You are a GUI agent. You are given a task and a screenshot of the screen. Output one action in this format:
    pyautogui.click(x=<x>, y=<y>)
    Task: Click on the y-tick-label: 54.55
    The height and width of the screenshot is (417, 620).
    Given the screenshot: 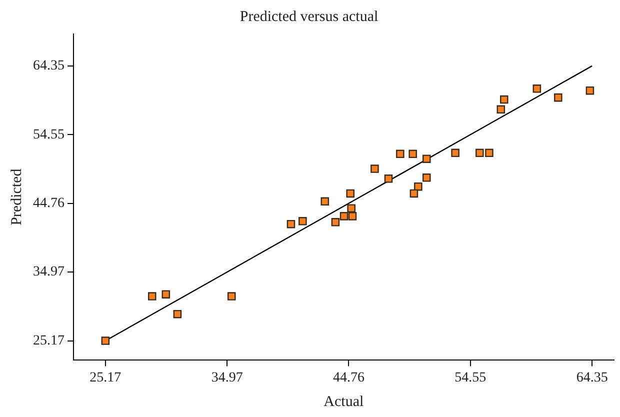 What is the action you would take?
    pyautogui.click(x=48, y=134)
    